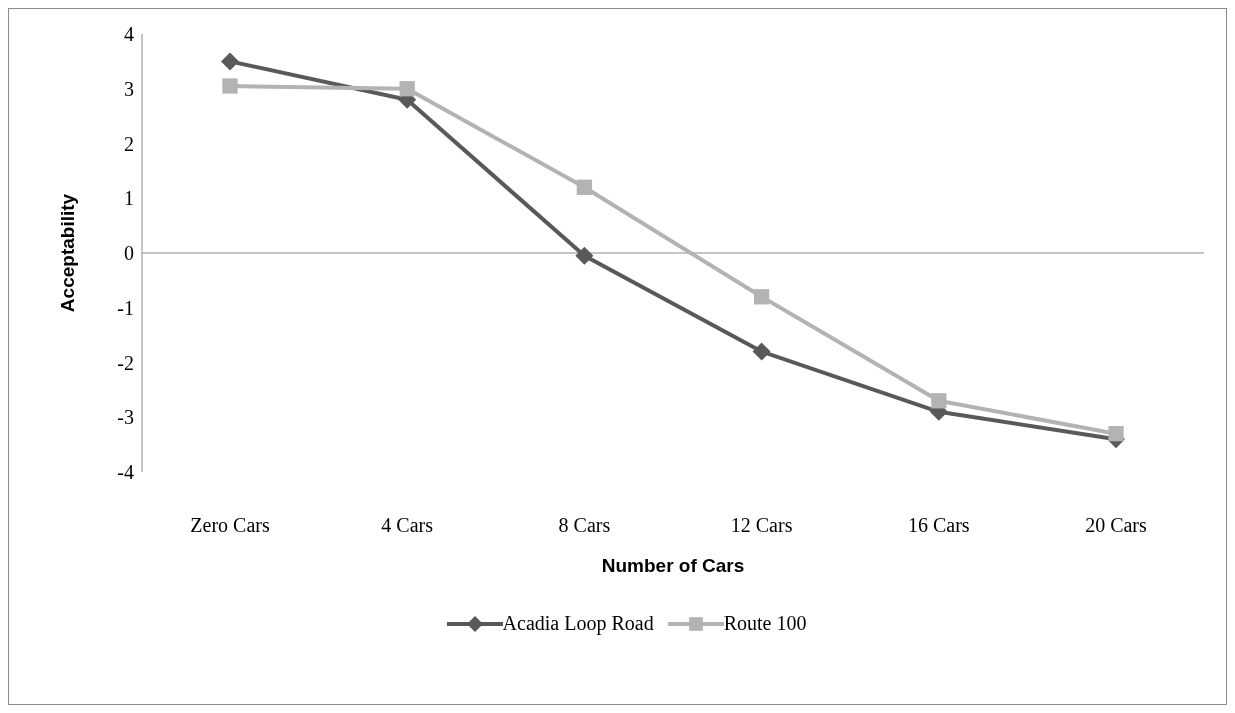  What do you see at coordinates (765, 623) in the screenshot?
I see `legend-label: Route 100` at bounding box center [765, 623].